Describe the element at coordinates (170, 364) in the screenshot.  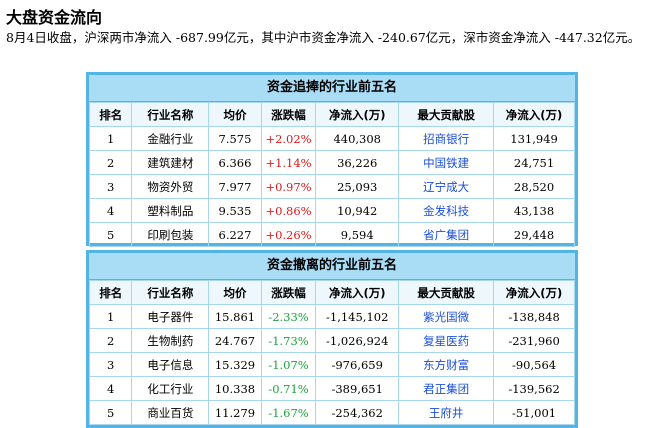
I see `sector-cell: 电子信息` at that location.